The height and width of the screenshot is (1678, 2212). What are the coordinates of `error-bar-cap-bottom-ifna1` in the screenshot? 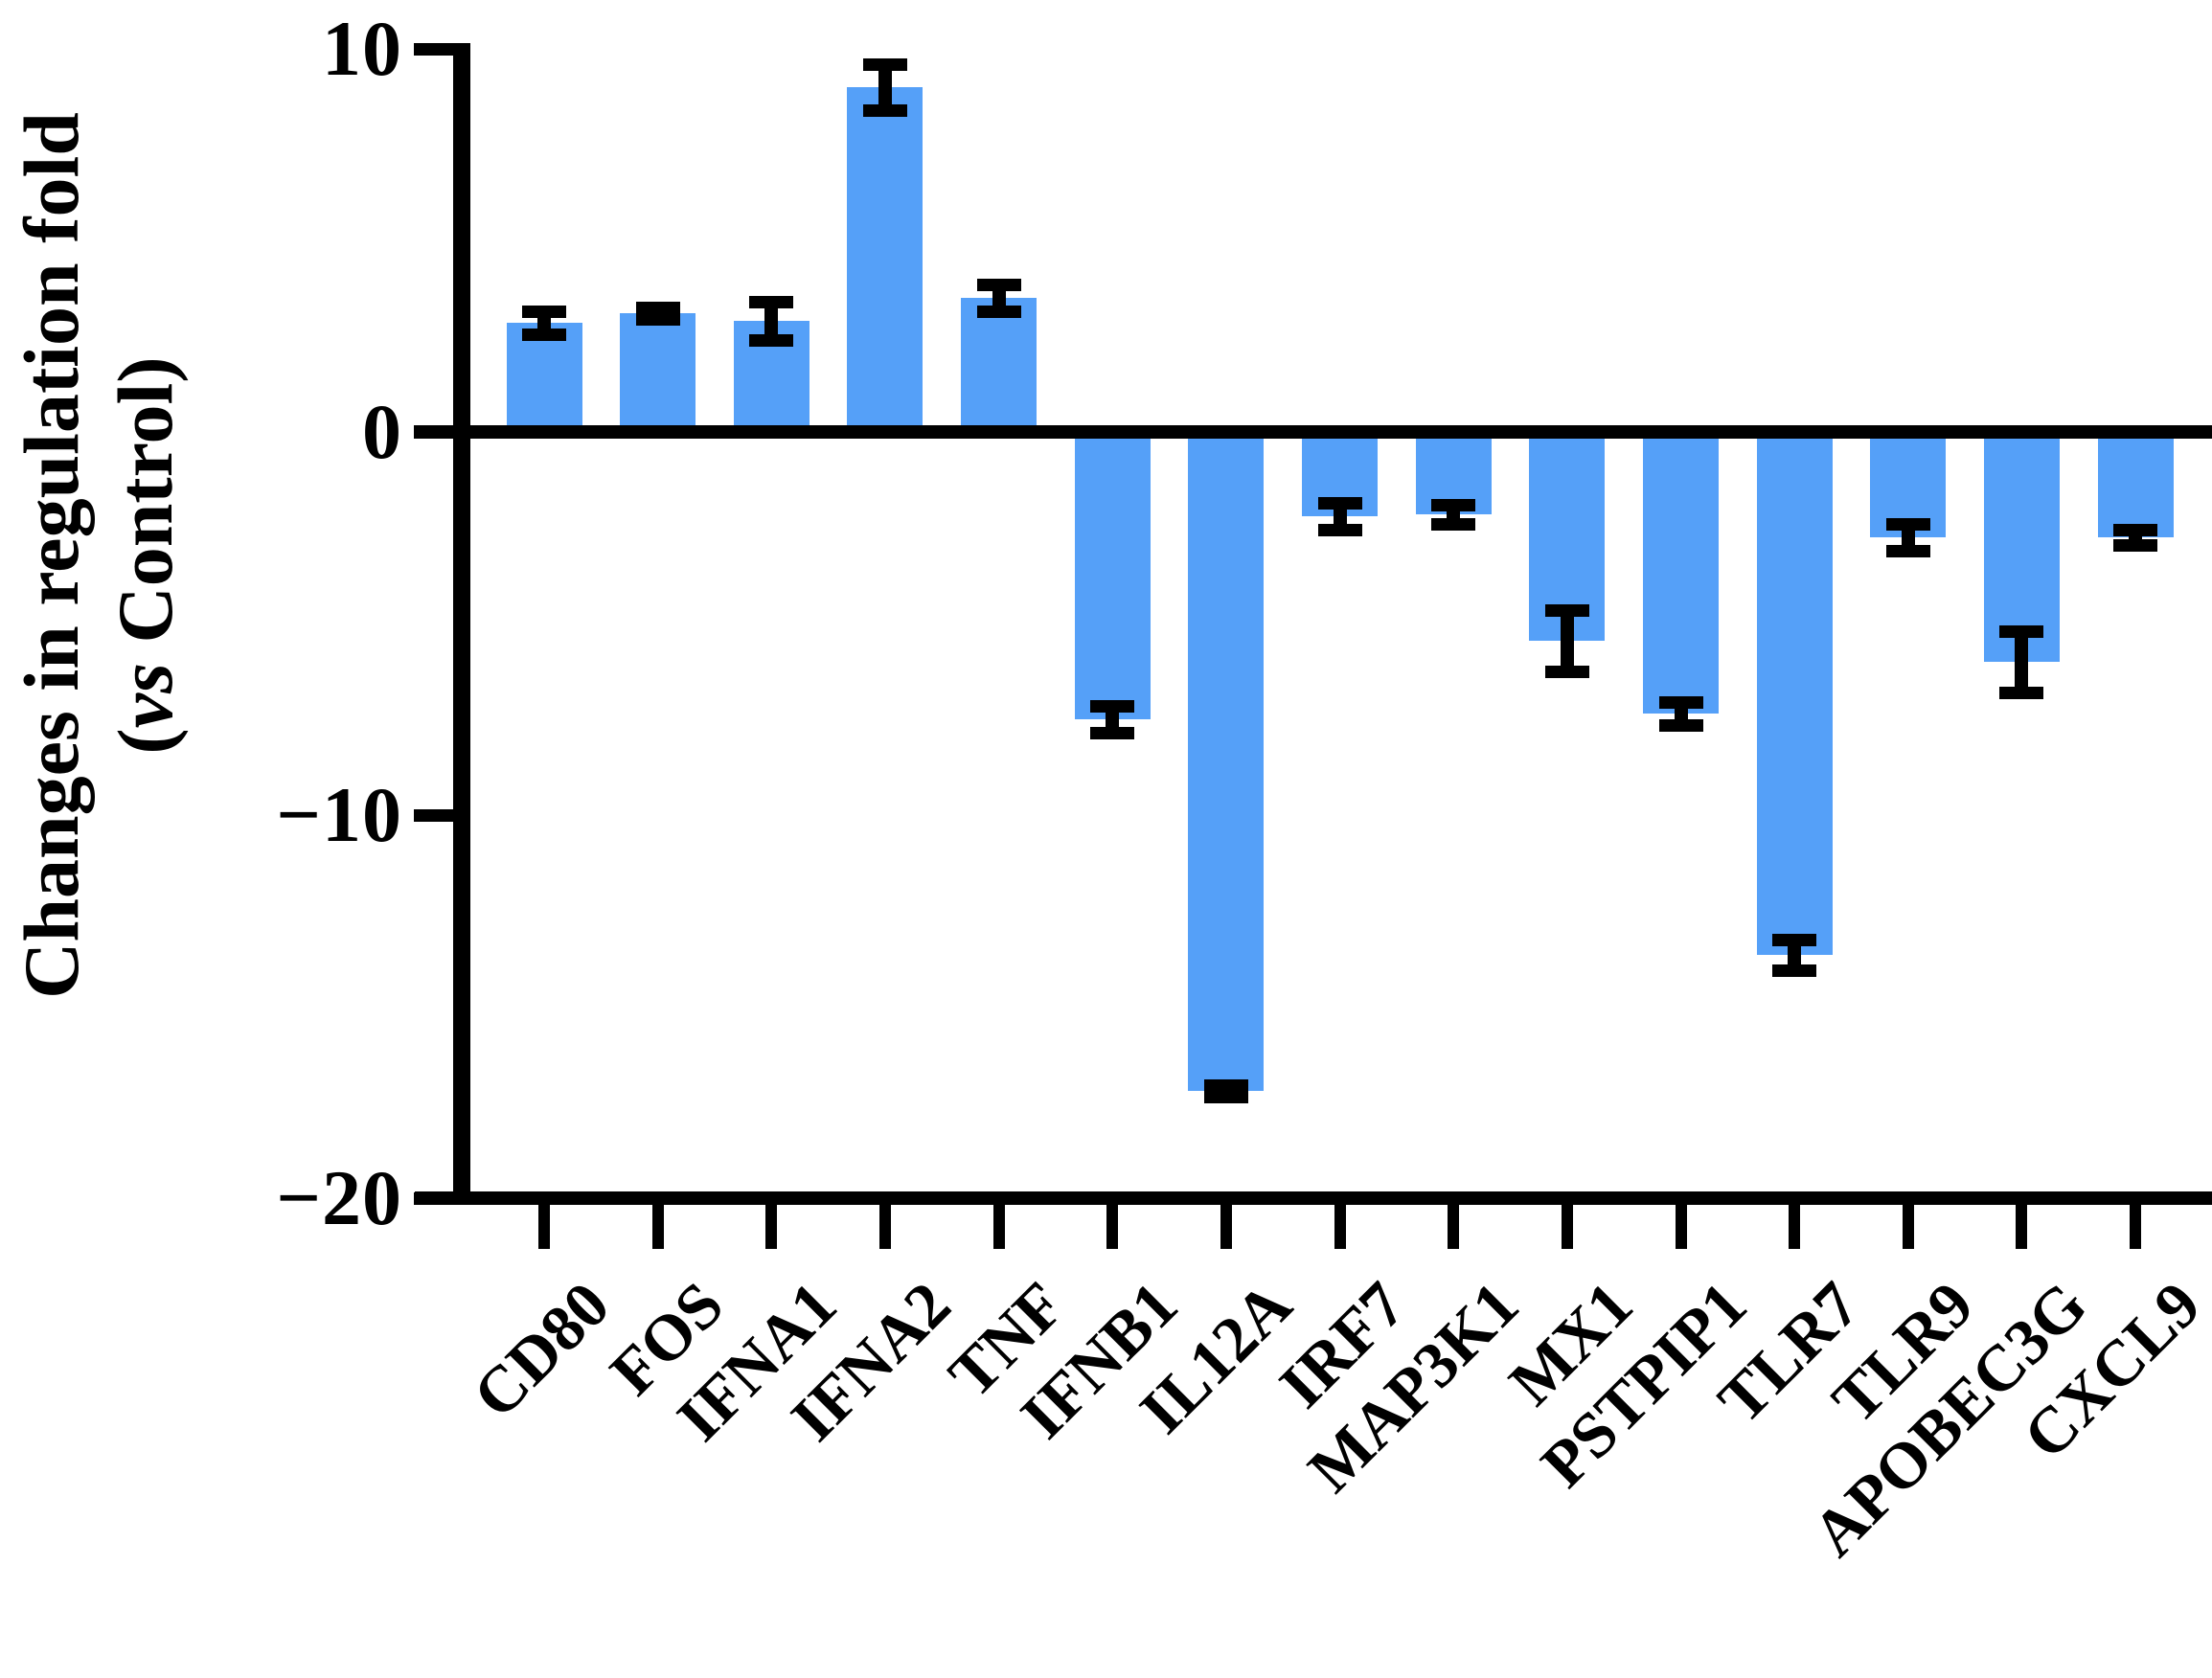 It's located at (771, 340).